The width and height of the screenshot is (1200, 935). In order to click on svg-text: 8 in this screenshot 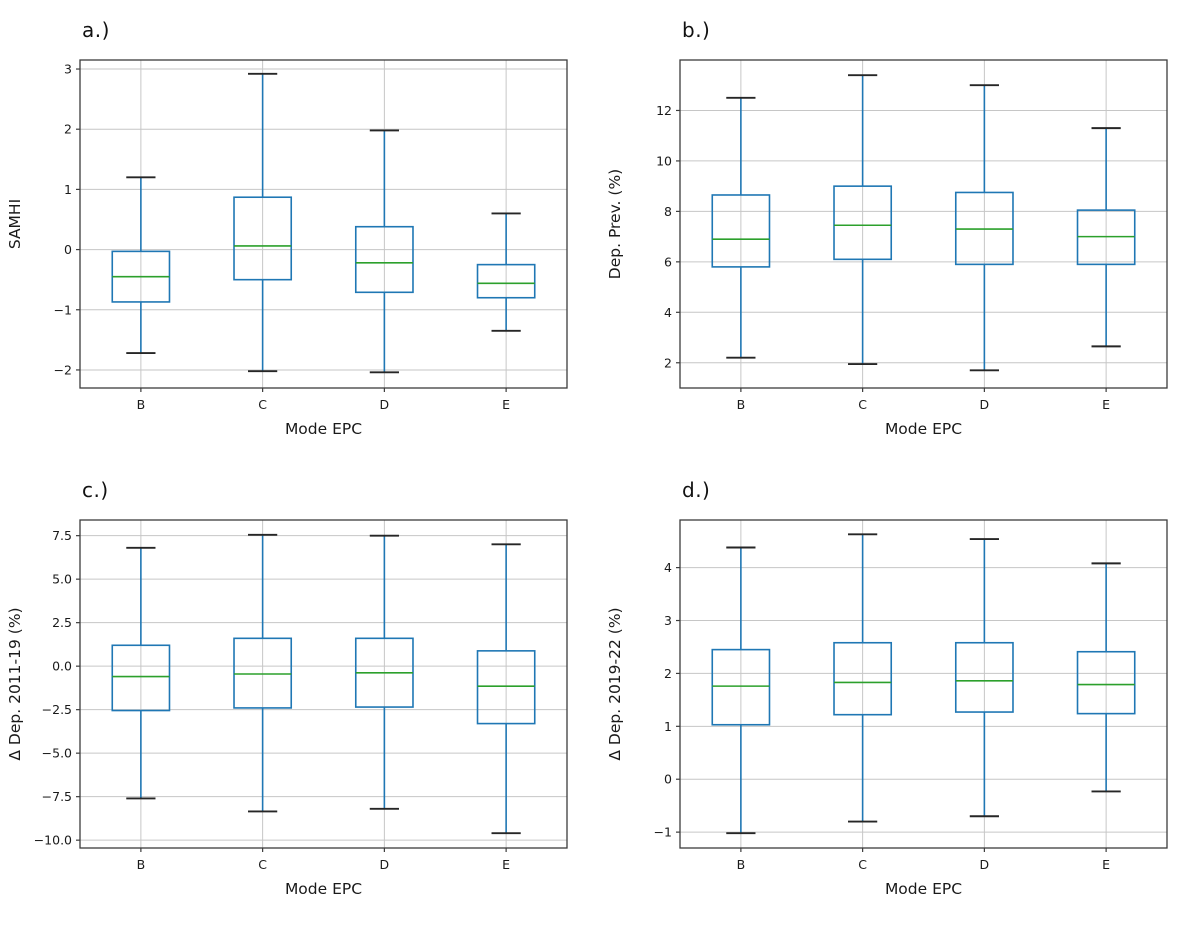, I will do `click(668, 211)`.